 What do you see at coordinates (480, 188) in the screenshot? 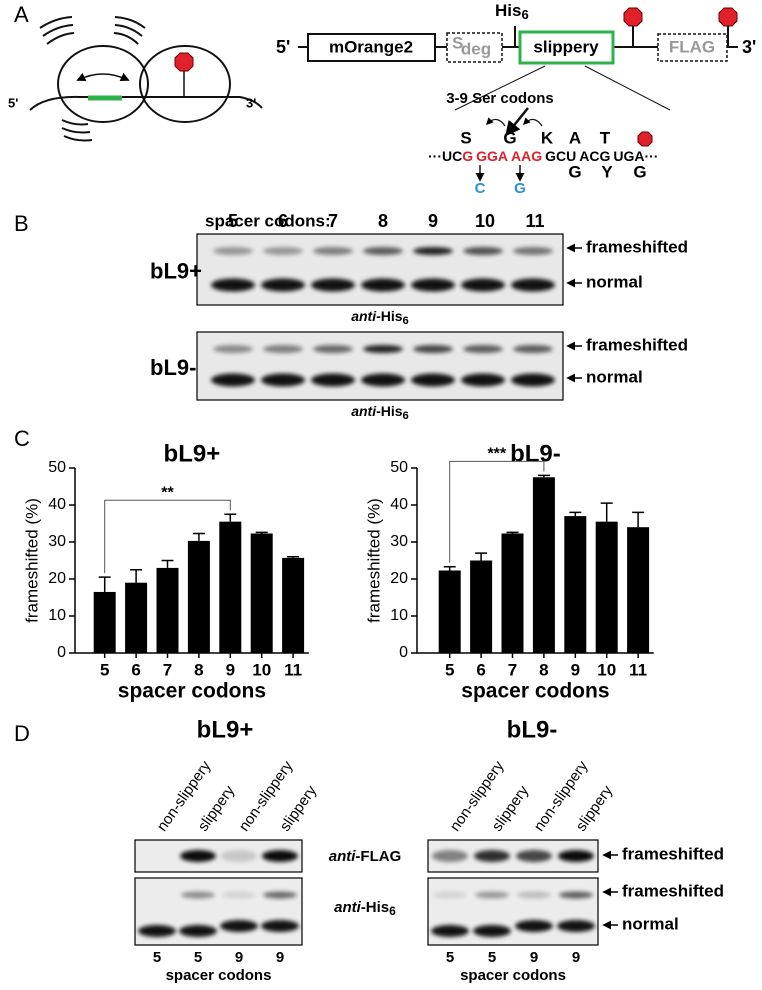
I see `mutation: C` at bounding box center [480, 188].